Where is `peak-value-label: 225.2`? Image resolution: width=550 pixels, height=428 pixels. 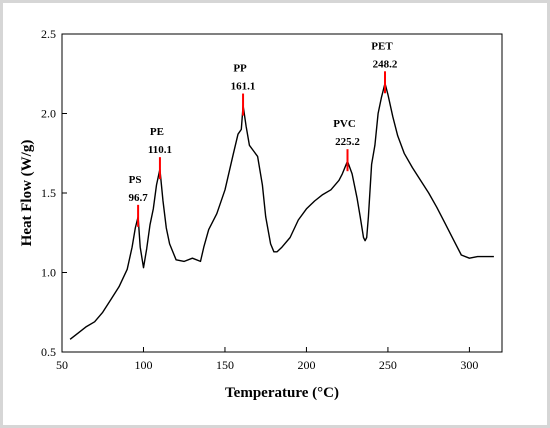 peak-value-label: 225.2 is located at coordinates (347, 142).